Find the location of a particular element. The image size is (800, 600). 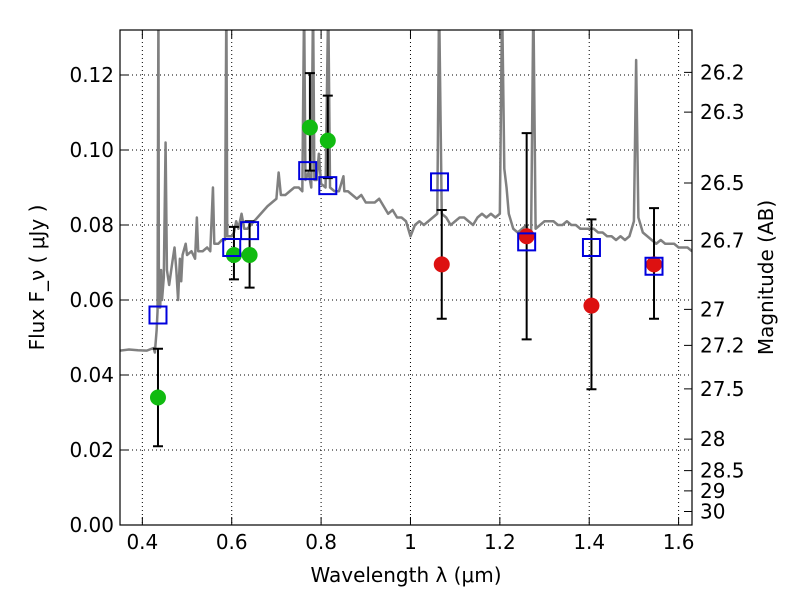

right-tick-label-2: 26.5 is located at coordinates (722, 183).